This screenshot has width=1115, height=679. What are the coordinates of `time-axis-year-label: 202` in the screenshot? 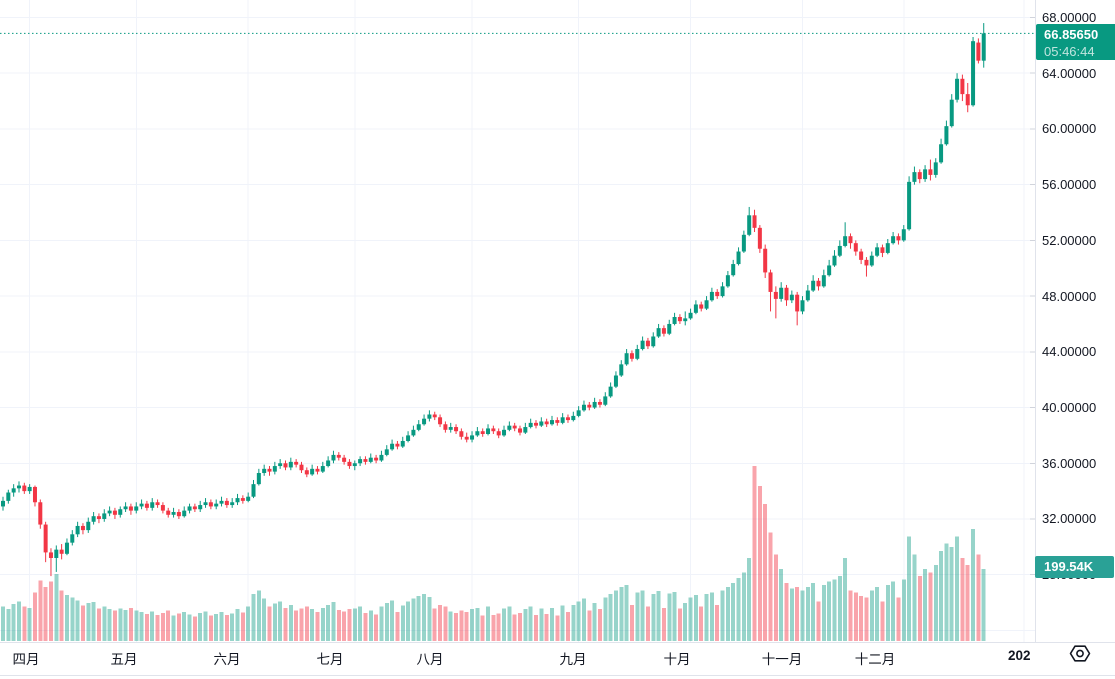 It's located at (1019, 655).